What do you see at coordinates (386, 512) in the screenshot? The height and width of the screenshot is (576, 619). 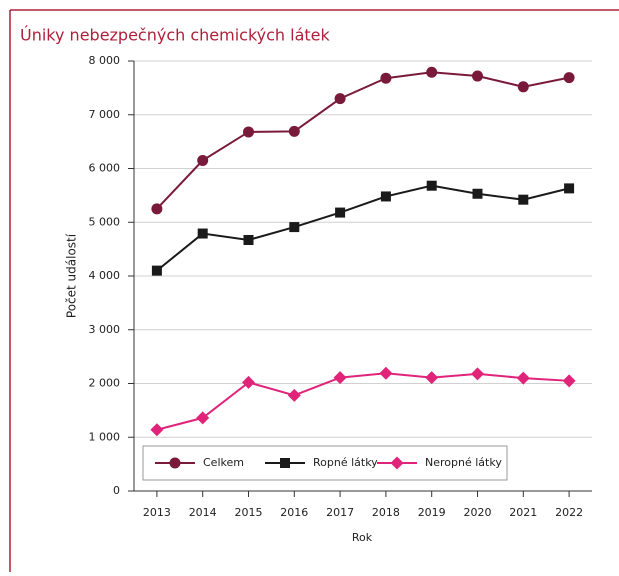 I see `x-tick-label: 2018` at bounding box center [386, 512].